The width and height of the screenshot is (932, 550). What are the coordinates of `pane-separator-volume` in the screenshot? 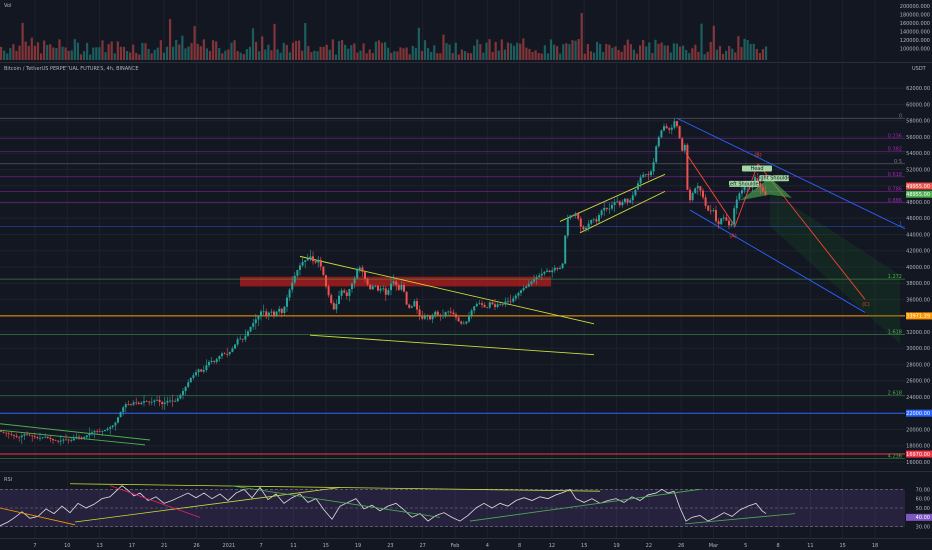 It's located at (466, 62).